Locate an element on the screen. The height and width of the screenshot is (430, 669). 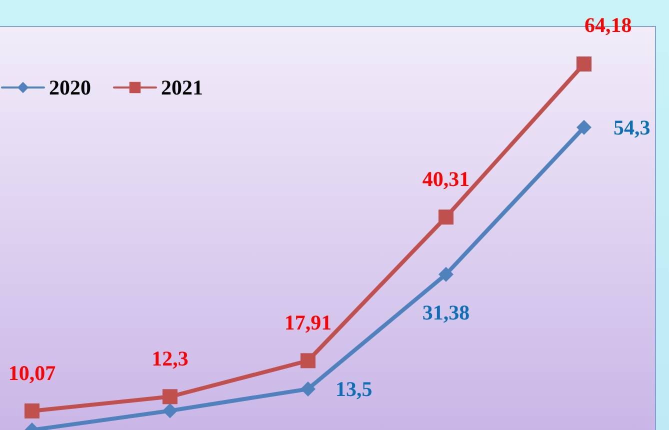
legend-label: 2021 is located at coordinates (182, 88).